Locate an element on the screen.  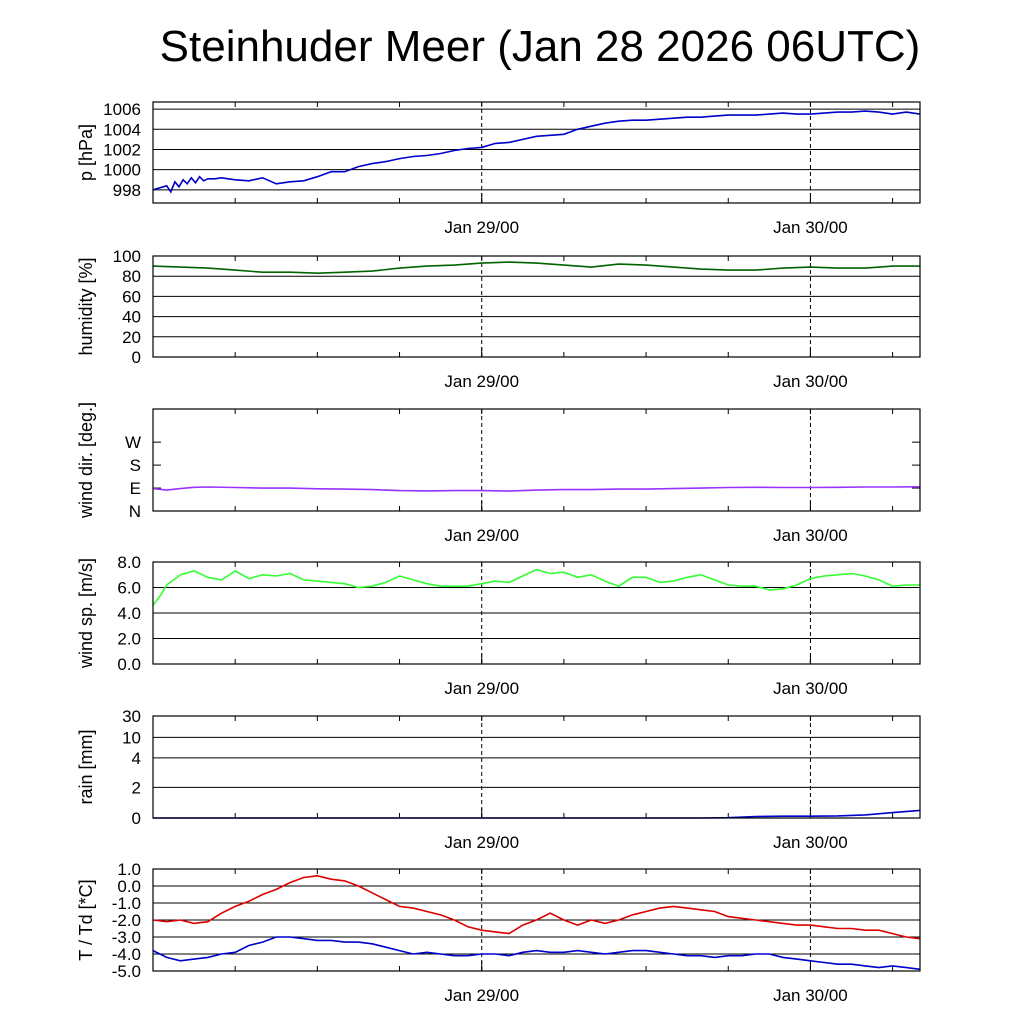
page-title: Steinhuder Meer (Jan 28 2026 06UTC) is located at coordinates (540, 46).